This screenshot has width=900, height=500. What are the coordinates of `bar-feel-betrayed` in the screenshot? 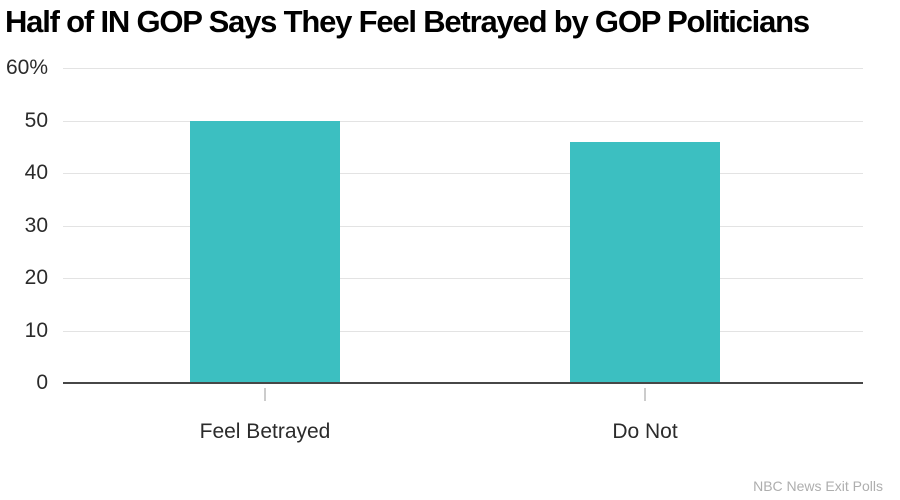 It's located at (265, 251).